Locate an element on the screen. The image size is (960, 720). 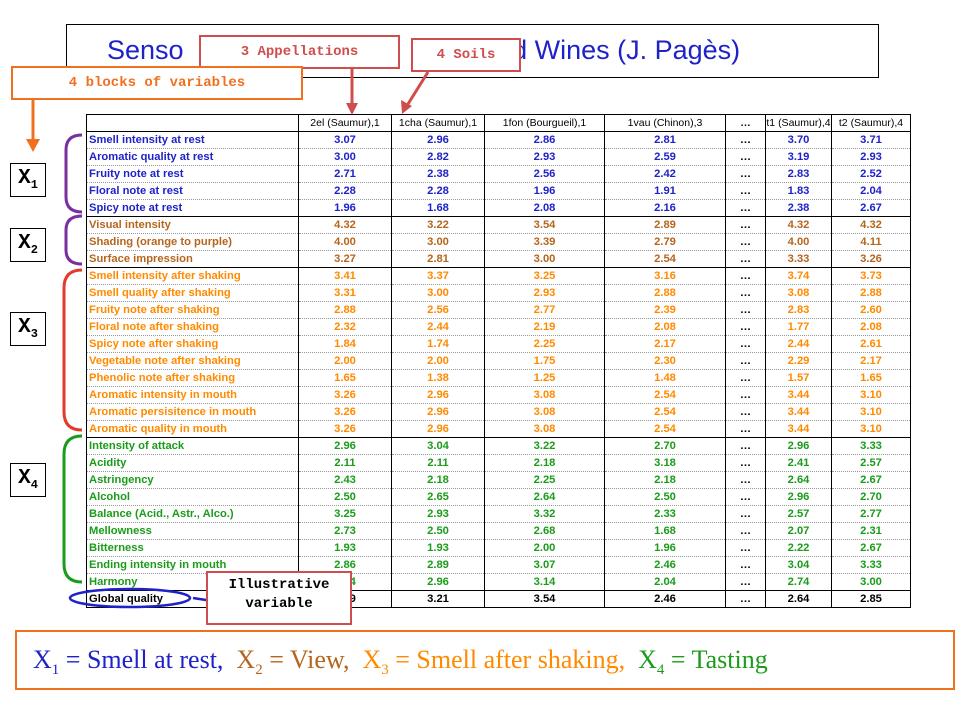
value-cell: 1.84 is located at coordinates (345, 344).